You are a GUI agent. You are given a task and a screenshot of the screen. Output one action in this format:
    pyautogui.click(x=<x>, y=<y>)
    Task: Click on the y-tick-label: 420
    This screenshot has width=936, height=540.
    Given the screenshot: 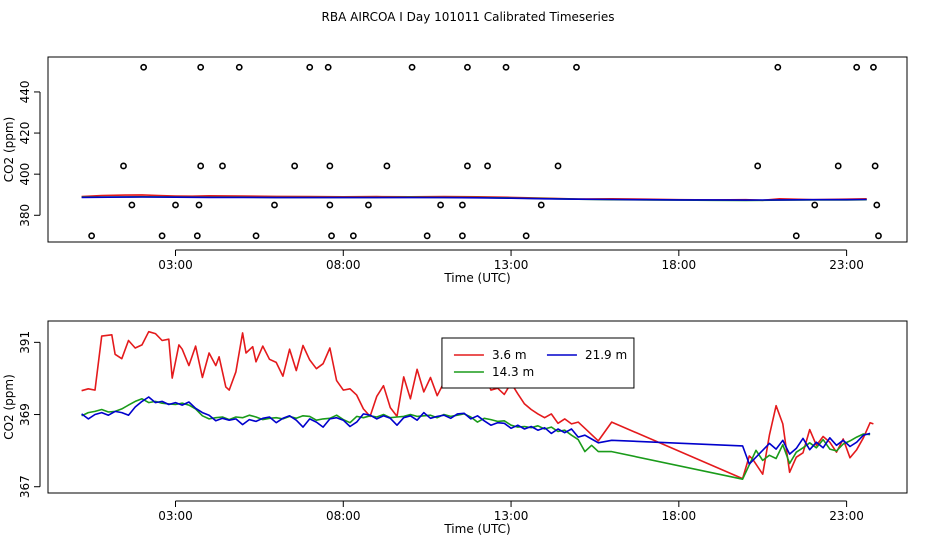 What is the action you would take?
    pyautogui.click(x=25, y=133)
    